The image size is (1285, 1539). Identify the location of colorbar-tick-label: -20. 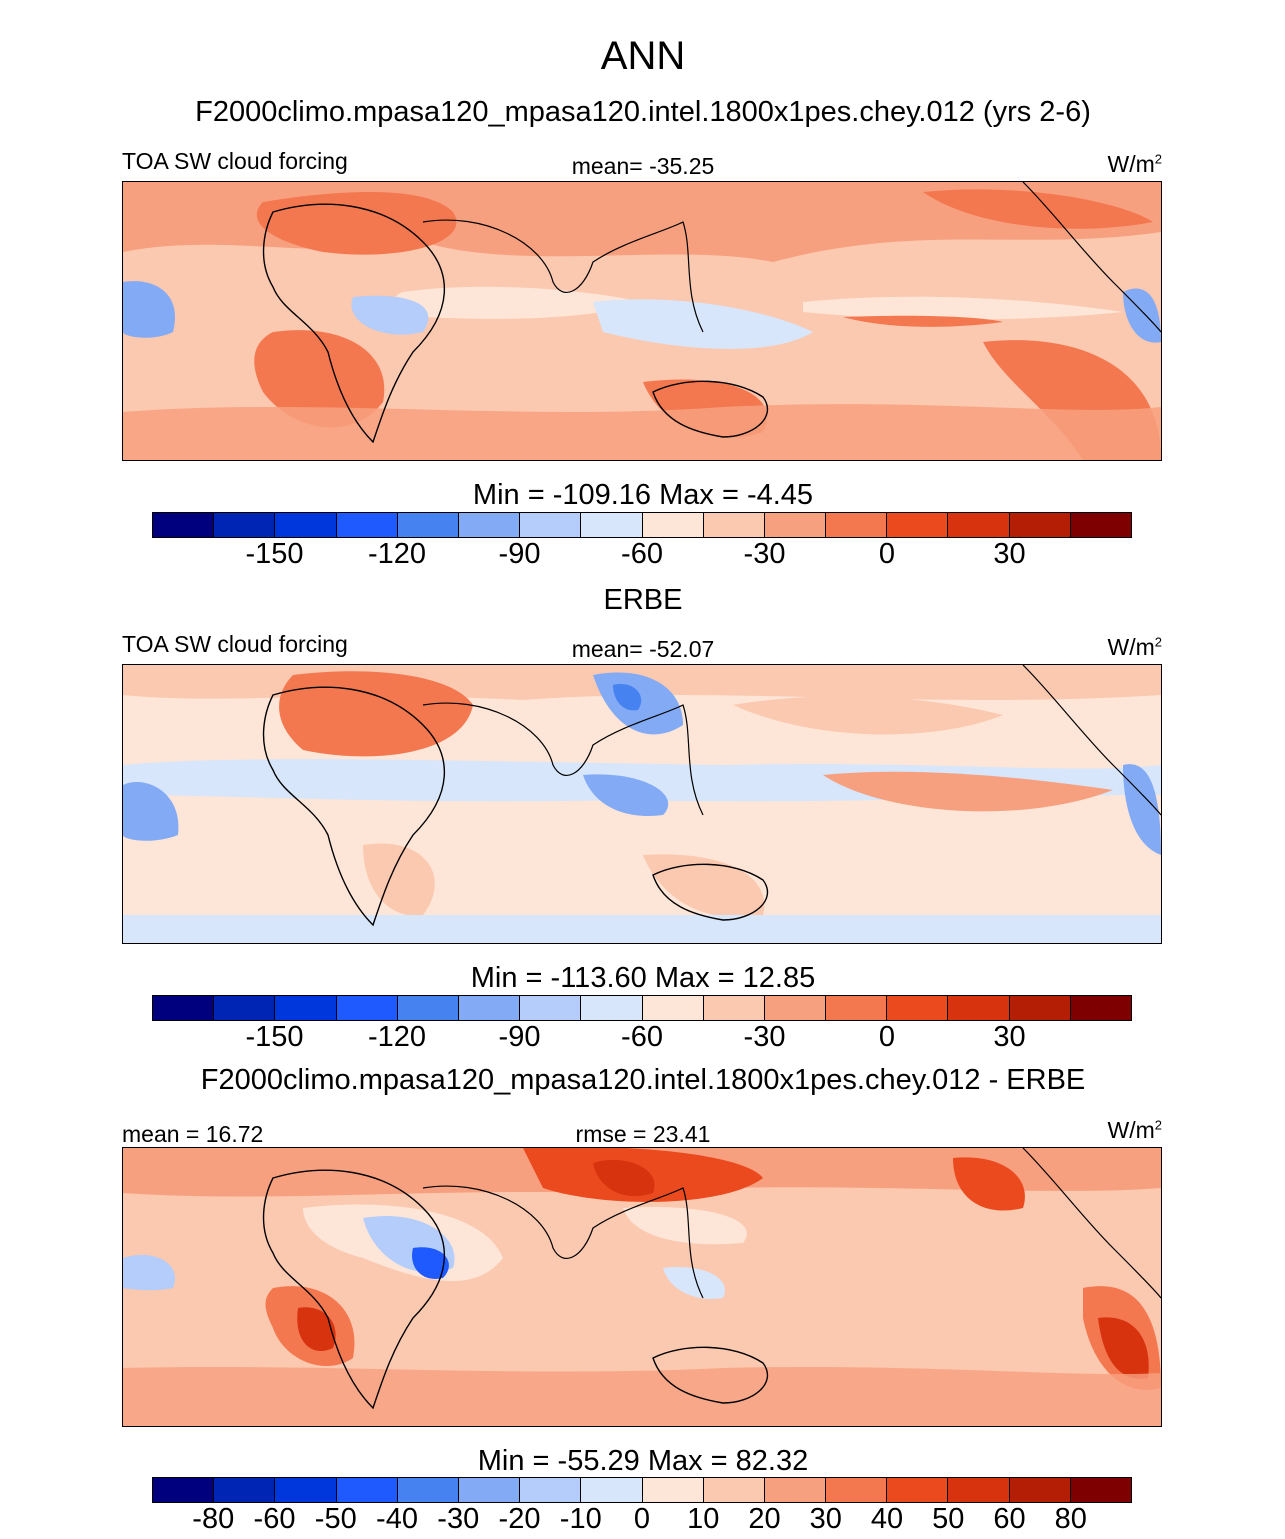
(519, 1519).